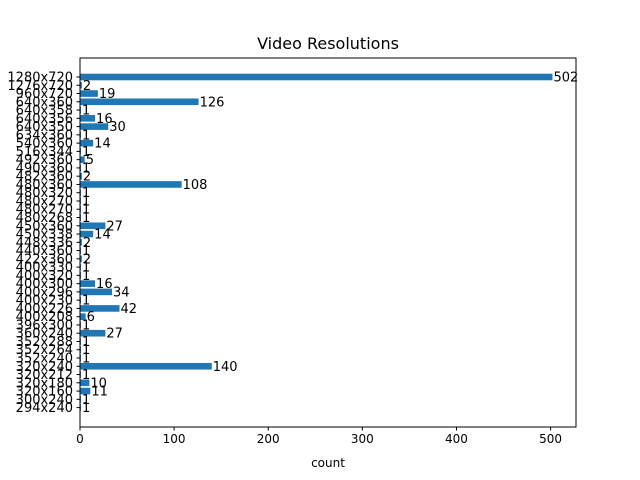  I want to click on chart-title: Video Resolutions, so click(328, 43).